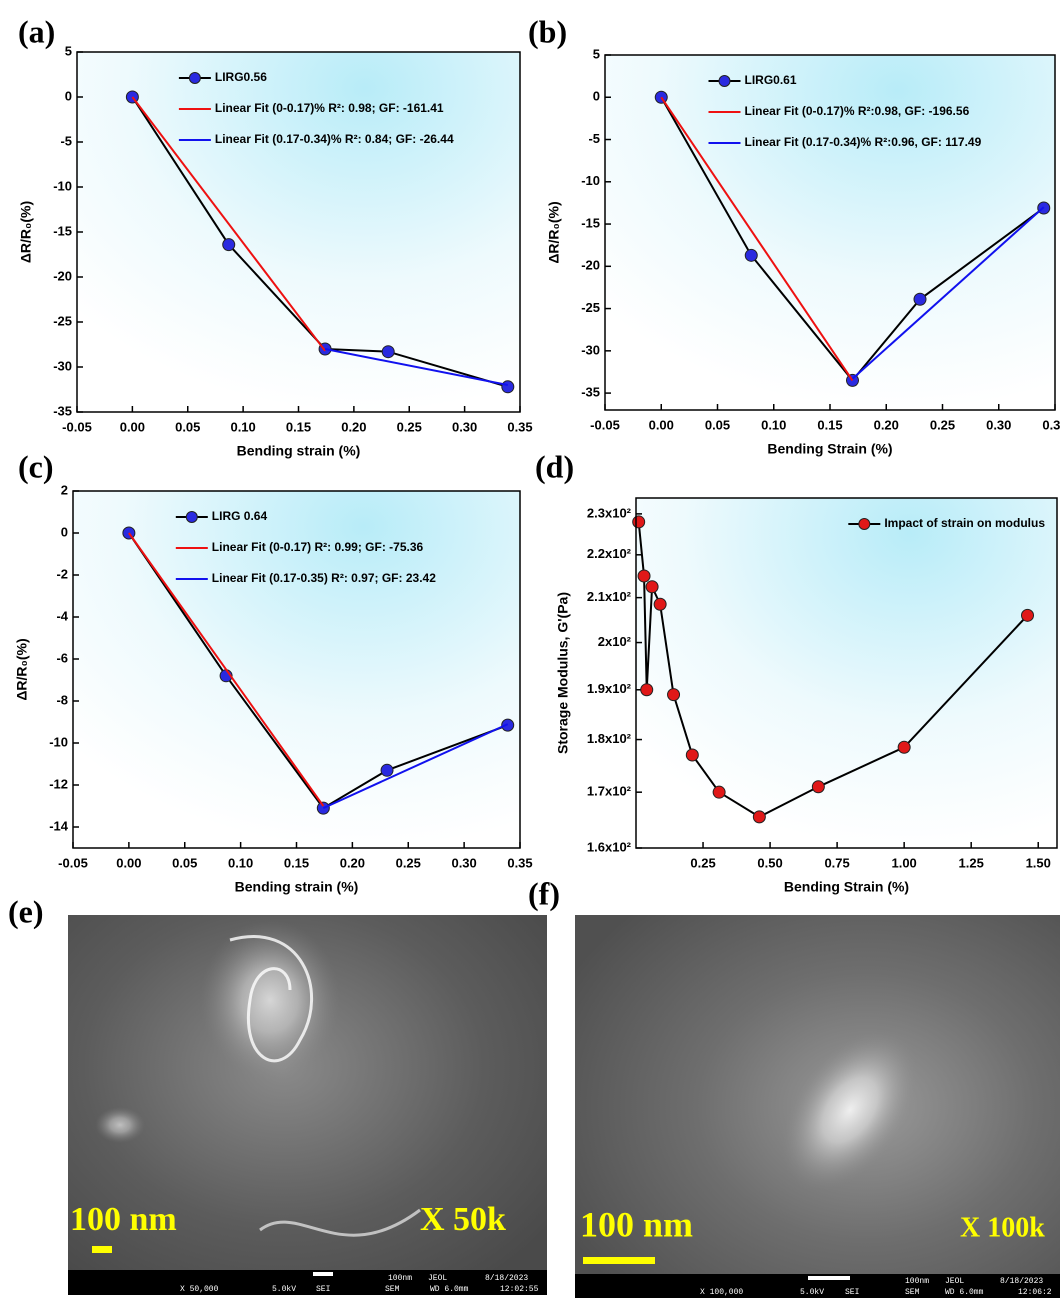 Image resolution: width=1060 pixels, height=1303 pixels. Describe the element at coordinates (392, 1289) in the screenshot. I see `footer-text: SEM` at that location.